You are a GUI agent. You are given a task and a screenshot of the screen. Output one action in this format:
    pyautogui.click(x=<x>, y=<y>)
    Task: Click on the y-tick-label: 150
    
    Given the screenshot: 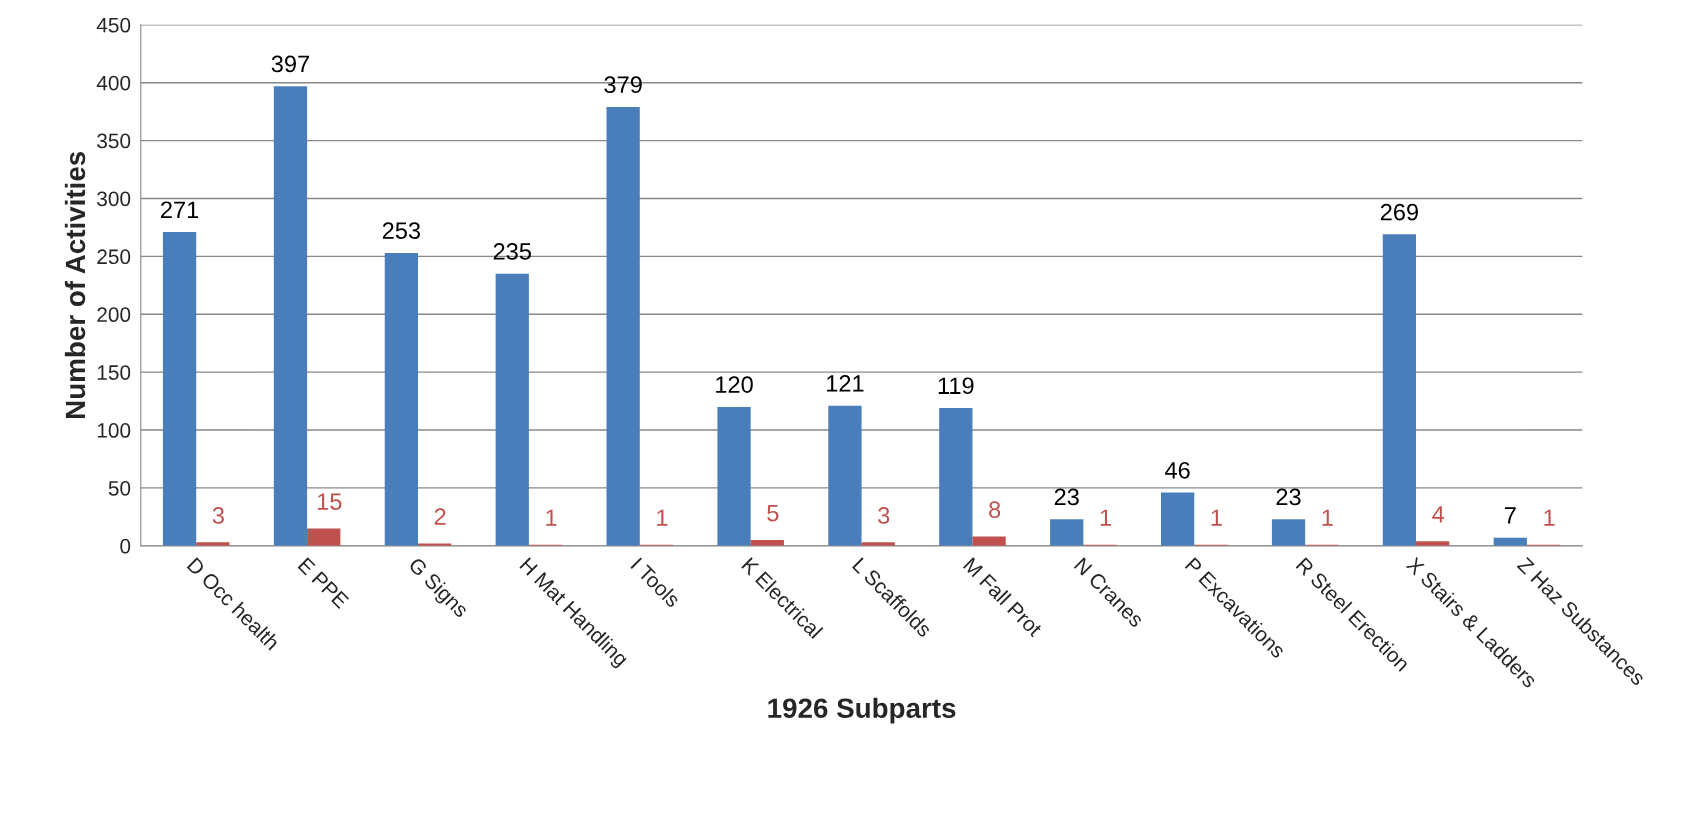 What is the action you would take?
    pyautogui.click(x=114, y=372)
    